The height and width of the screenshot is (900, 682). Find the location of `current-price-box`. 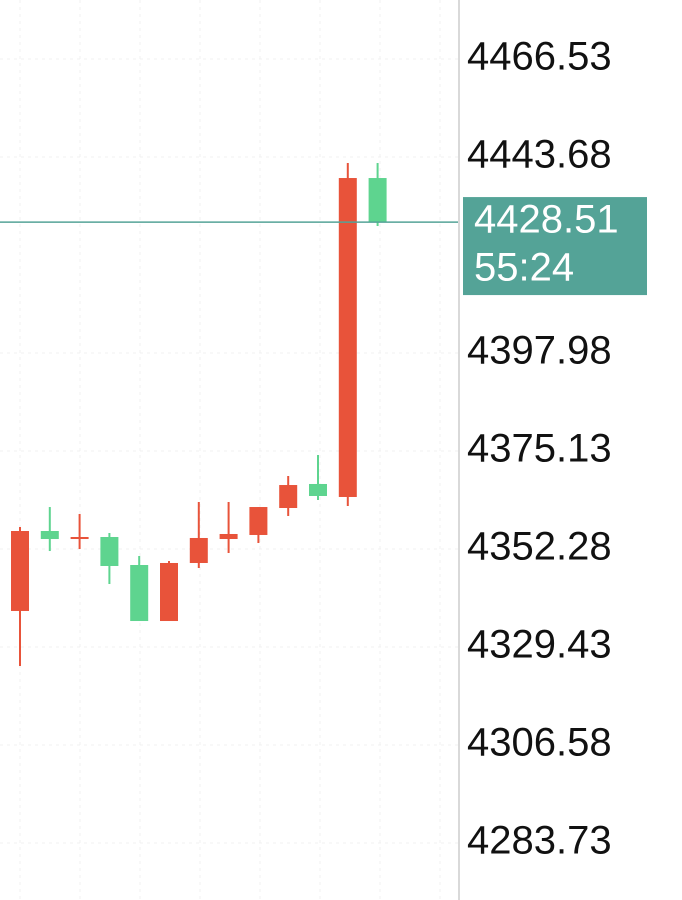

current-price-box is located at coordinates (555, 246).